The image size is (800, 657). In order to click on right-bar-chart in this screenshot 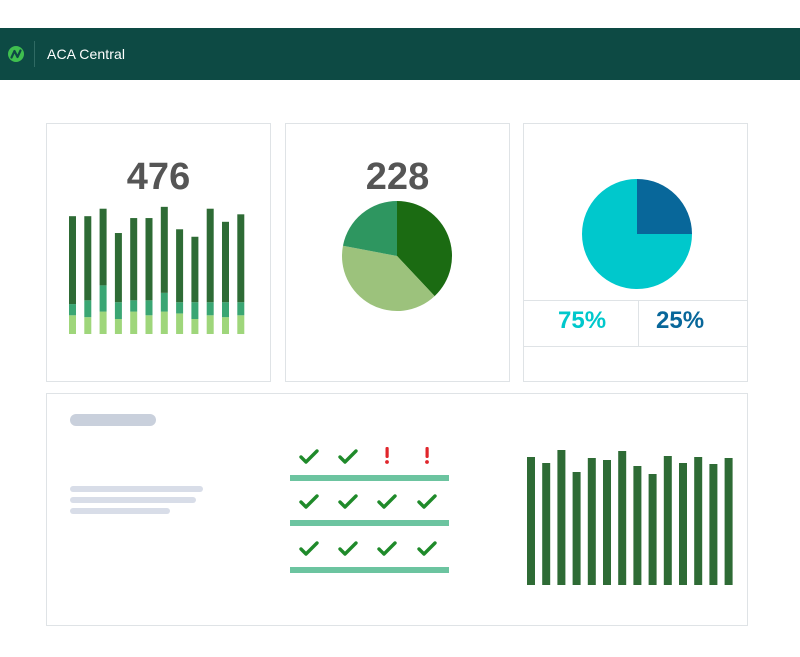, I will do `click(630, 517)`.